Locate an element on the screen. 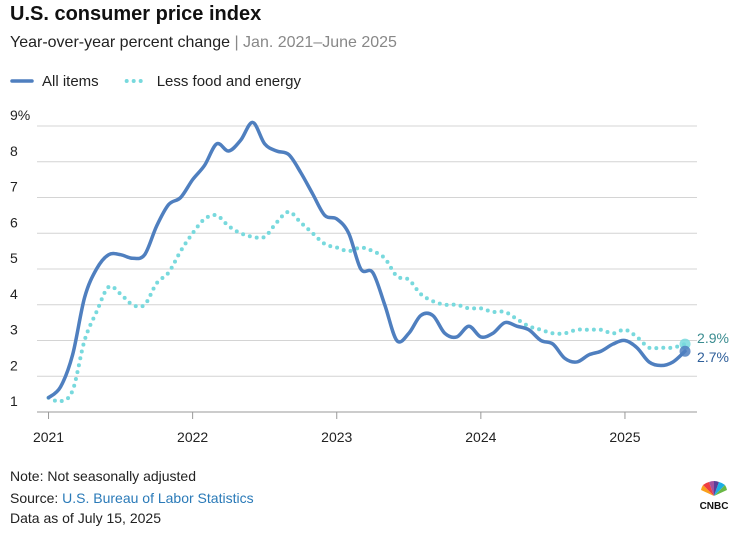  x-tick-label: 2021 is located at coordinates (48, 437).